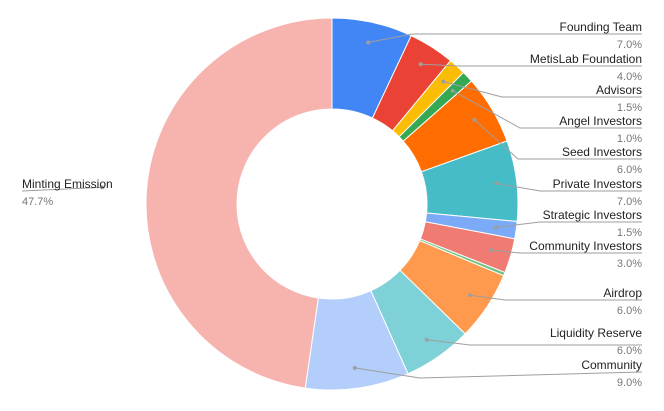 Image resolution: width=664 pixels, height=411 pixels. Describe the element at coordinates (555, 297) in the screenshot. I see `leader-line-airdrop` at that location.